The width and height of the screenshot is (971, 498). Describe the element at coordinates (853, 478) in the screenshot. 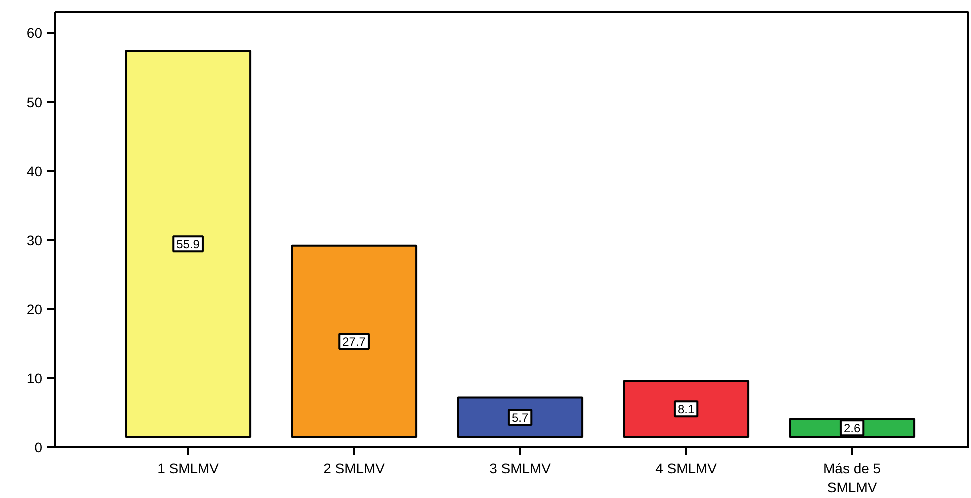

I see `x-tick-label: Más de 5 SMLMV` at that location.